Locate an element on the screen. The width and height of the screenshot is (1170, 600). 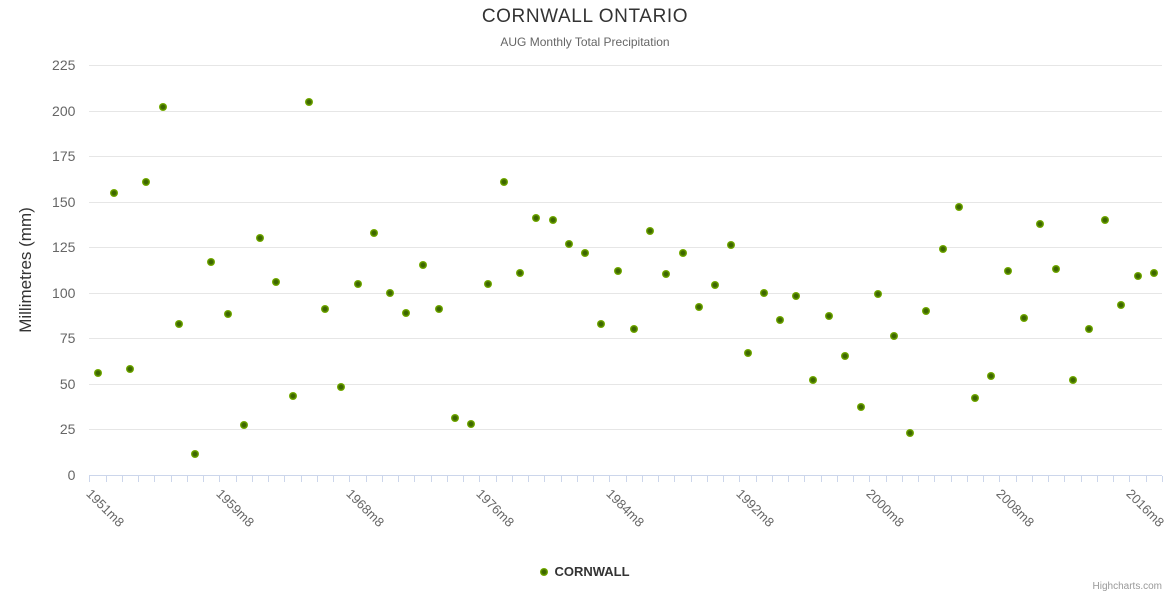
y-axis-label: 225 is located at coordinates (64, 65).